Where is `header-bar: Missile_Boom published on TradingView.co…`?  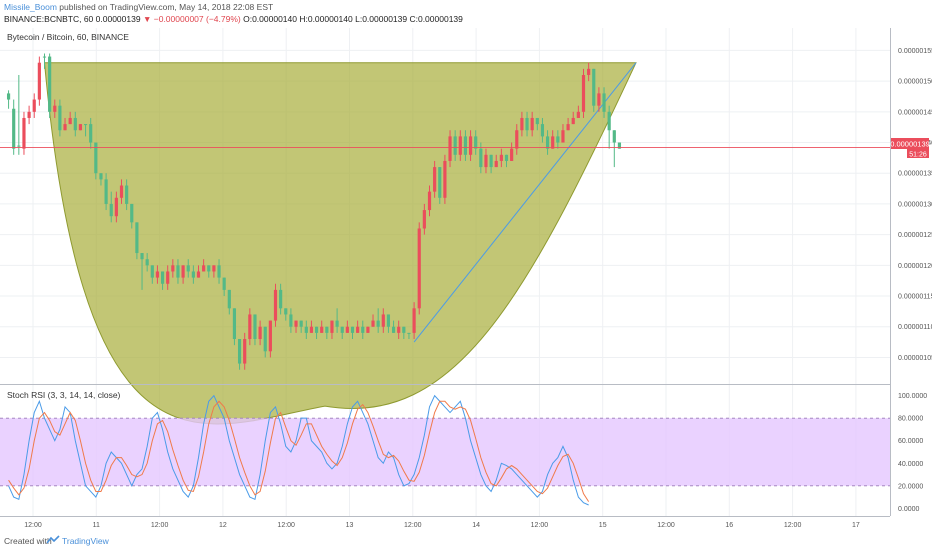
header-bar: Missile_Boom published on TradingView.co… is located at coordinates (466, 14).